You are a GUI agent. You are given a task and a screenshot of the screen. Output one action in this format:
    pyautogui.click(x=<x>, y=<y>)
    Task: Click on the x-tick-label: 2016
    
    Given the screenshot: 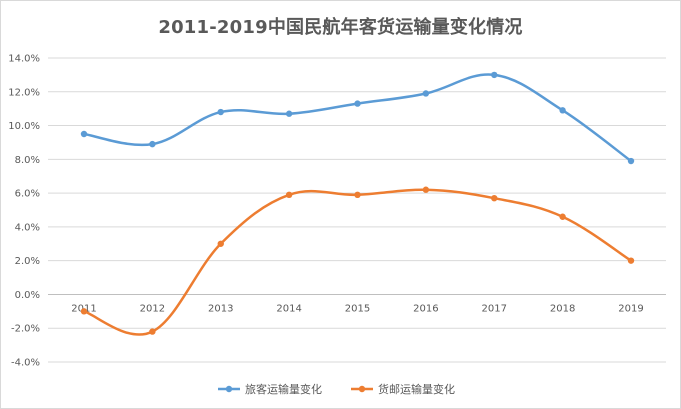 What is the action you would take?
    pyautogui.click(x=425, y=308)
    